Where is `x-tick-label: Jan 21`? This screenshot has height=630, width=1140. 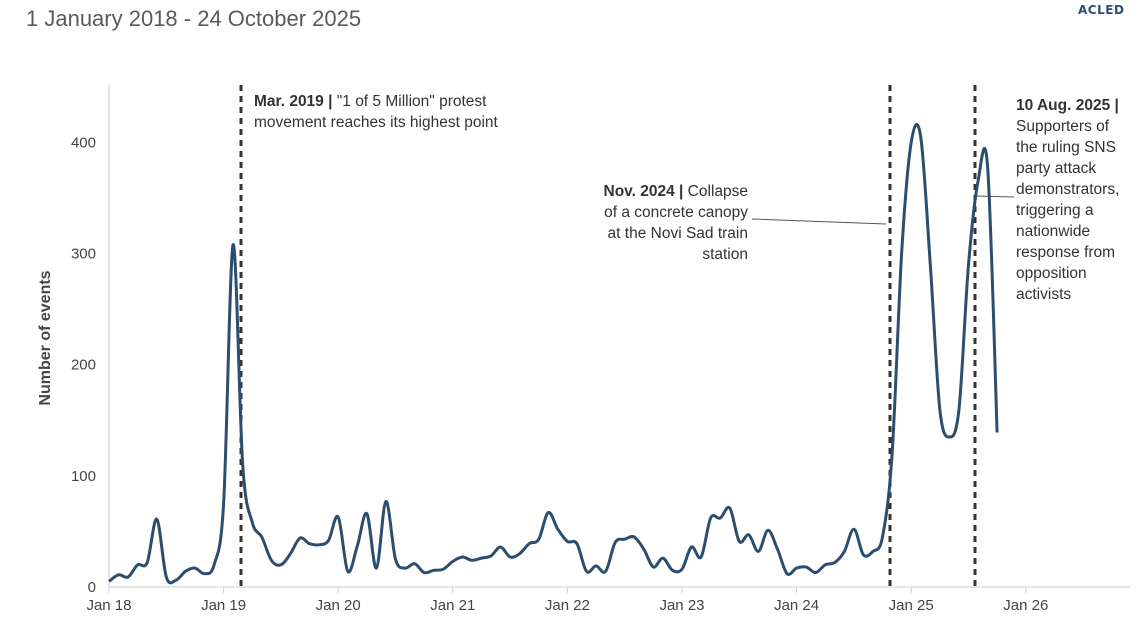 x-tick-label: Jan 21 is located at coordinates (452, 605).